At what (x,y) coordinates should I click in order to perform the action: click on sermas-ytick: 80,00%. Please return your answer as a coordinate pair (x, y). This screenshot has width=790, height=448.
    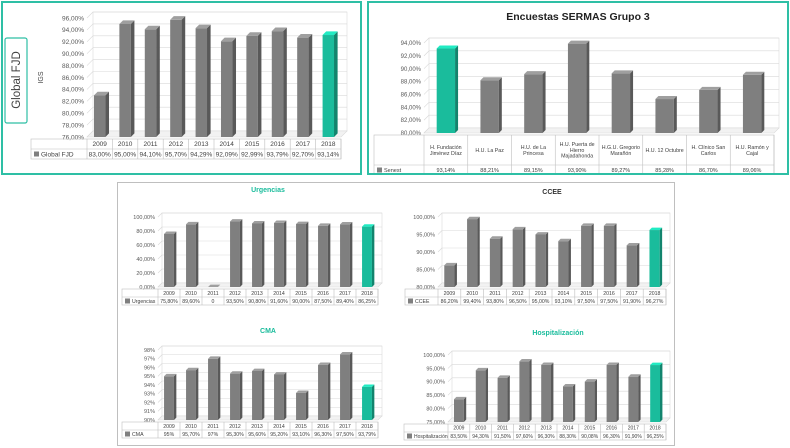
    Looking at the image, I should click on (411, 134).